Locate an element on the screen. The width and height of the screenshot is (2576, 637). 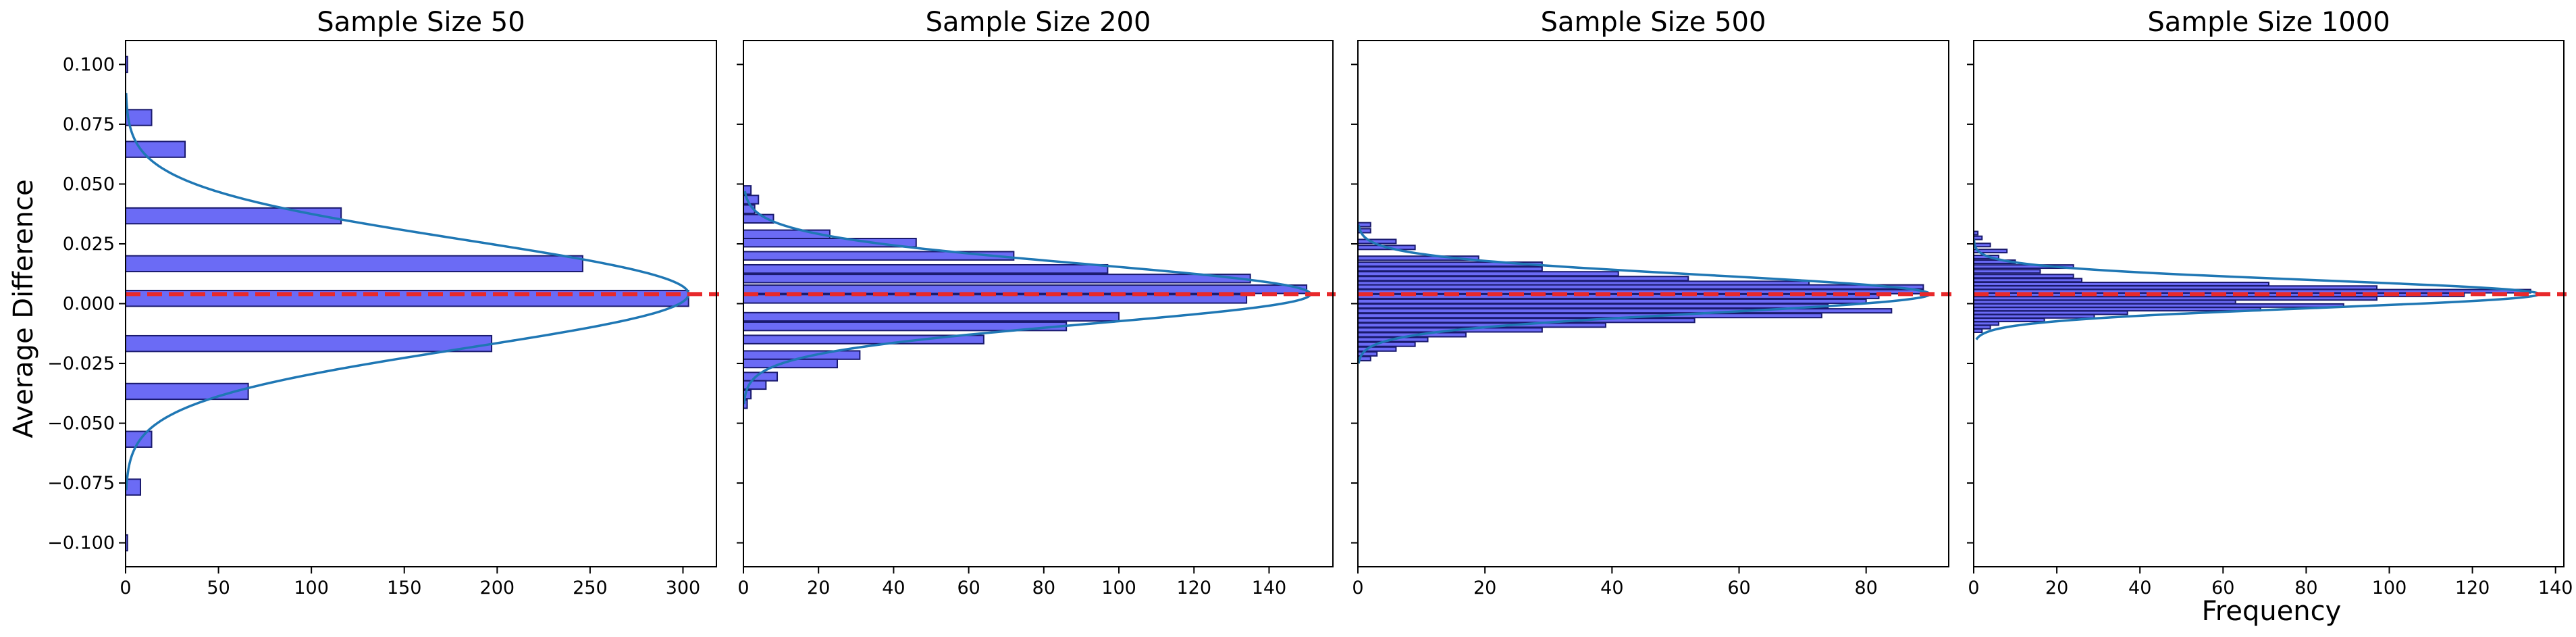
y-tick-label: 0.100 is located at coordinates (89, 64).